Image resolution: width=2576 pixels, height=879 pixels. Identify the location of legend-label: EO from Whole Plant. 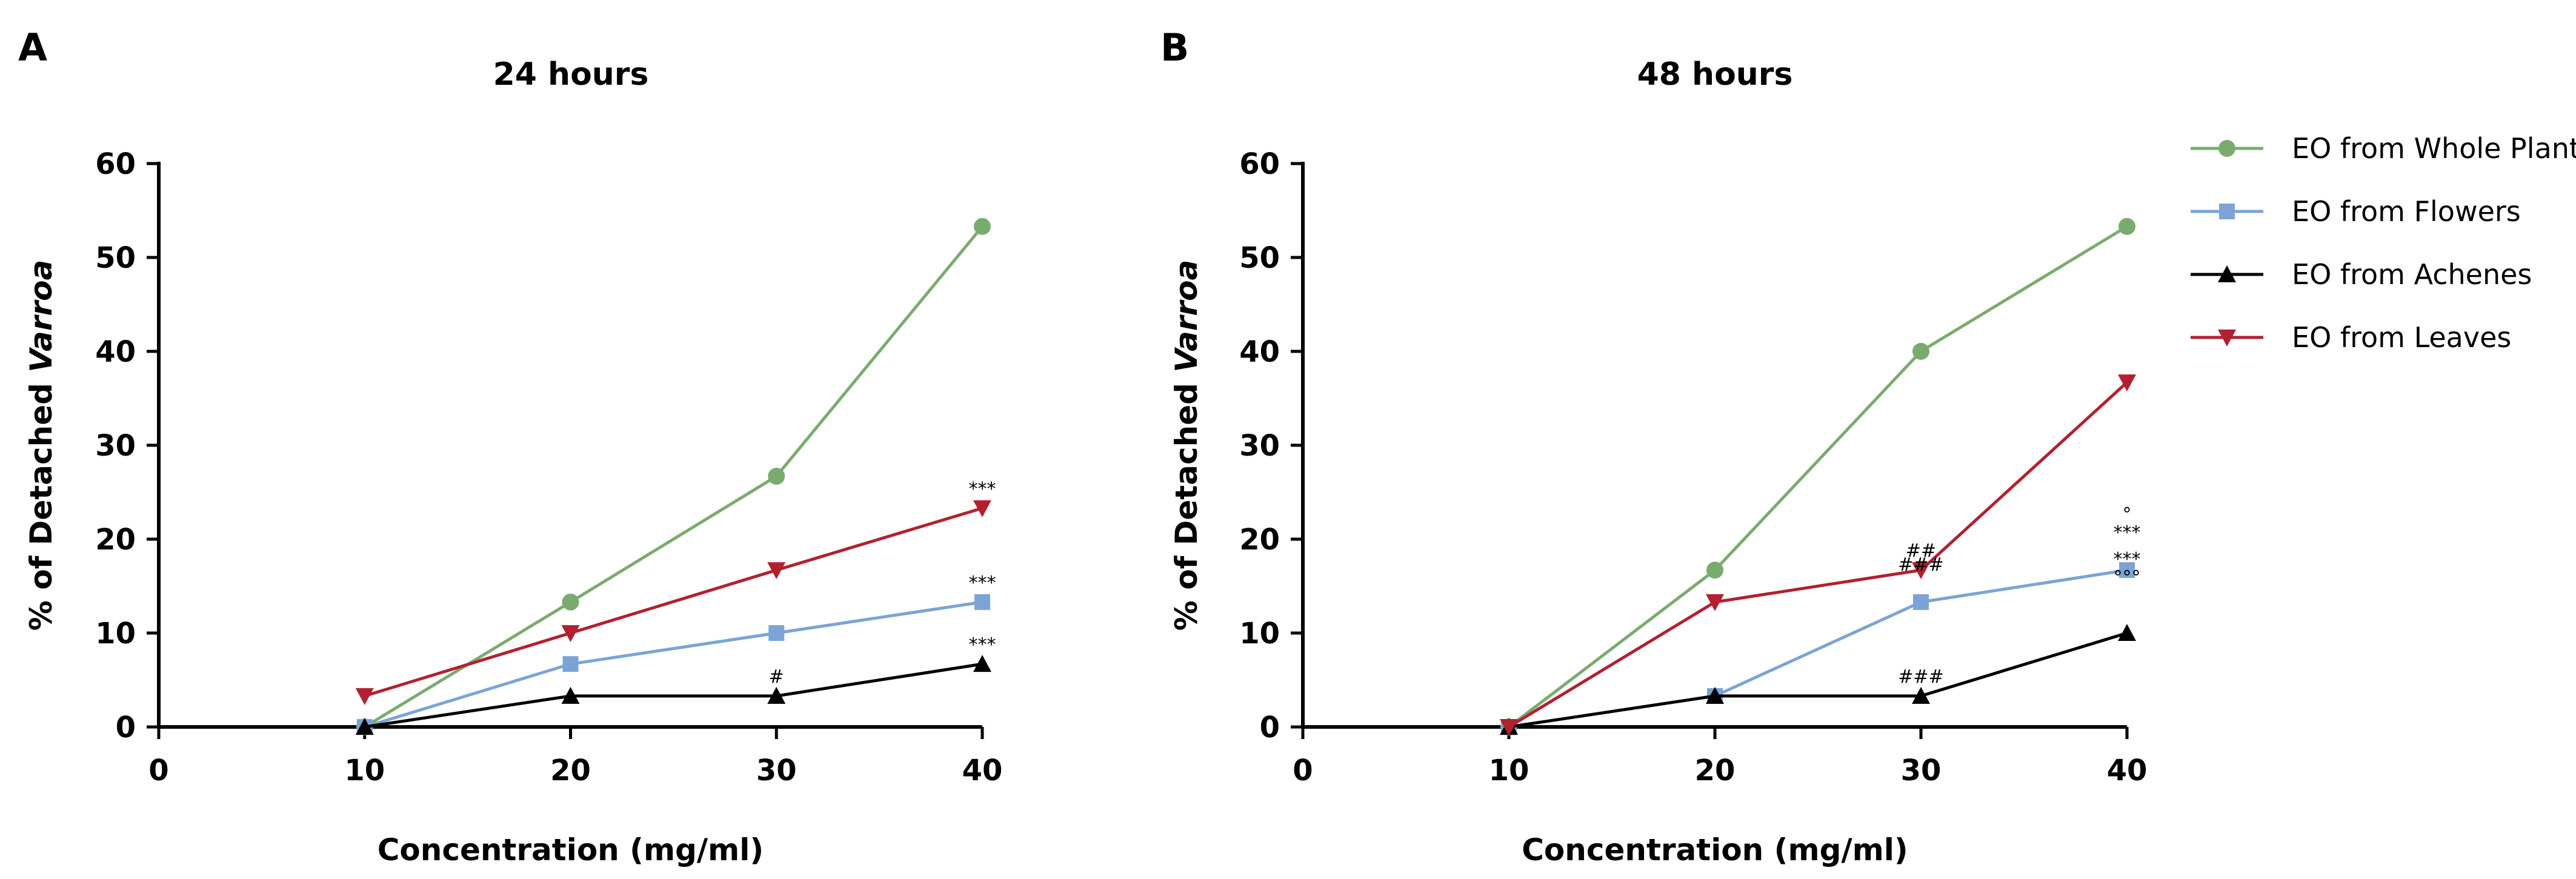
(2434, 148).